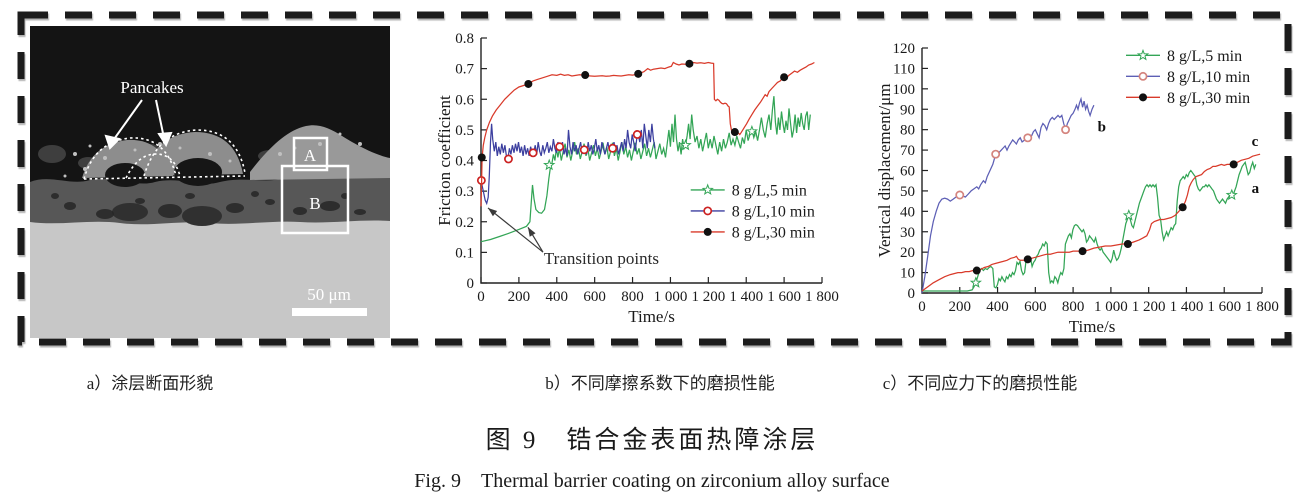 This screenshot has height=498, width=1304. What do you see at coordinates (907, 212) in the screenshot?
I see `y-tick-label: 40` at bounding box center [907, 212].